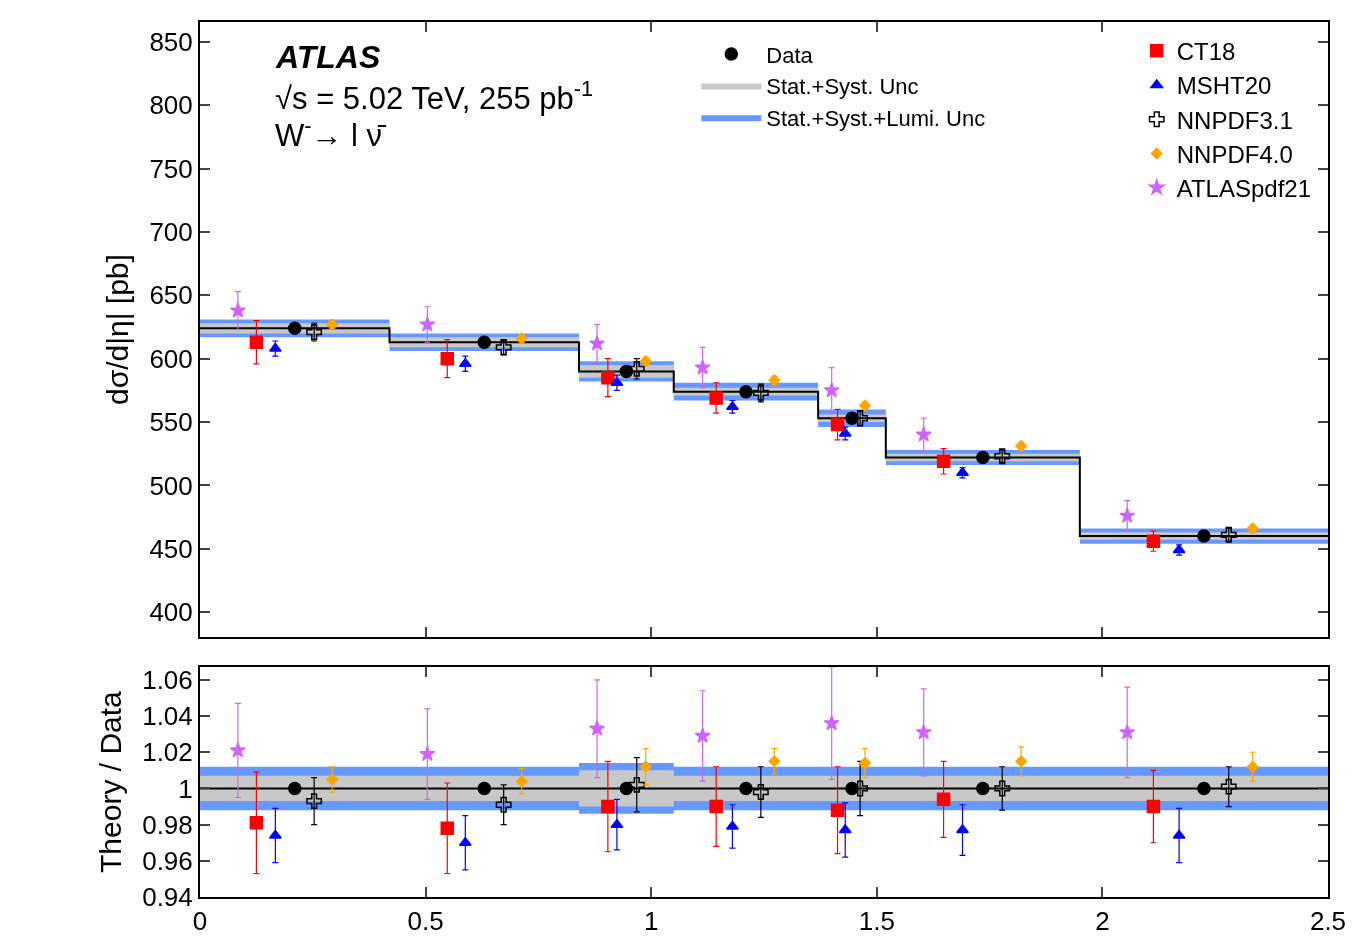 The image size is (1358, 952). Describe the element at coordinates (167, 824) in the screenshot. I see `y-tick-label: 0.98` at that location.